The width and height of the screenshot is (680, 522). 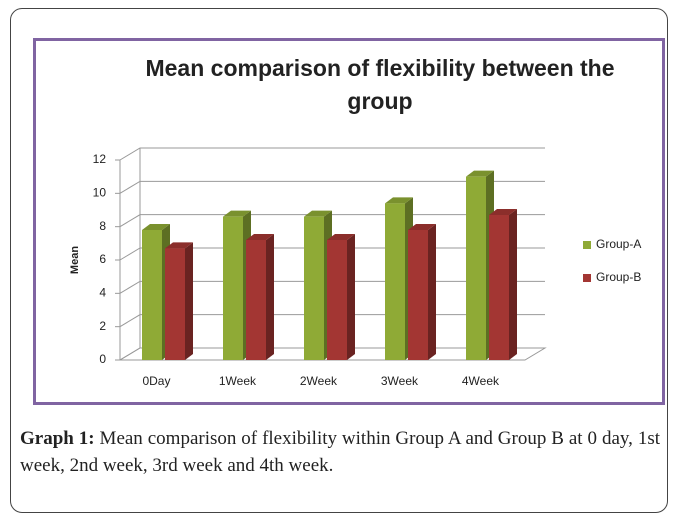 What do you see at coordinates (57, 438) in the screenshot?
I see `caption-label: Graph 1:` at bounding box center [57, 438].